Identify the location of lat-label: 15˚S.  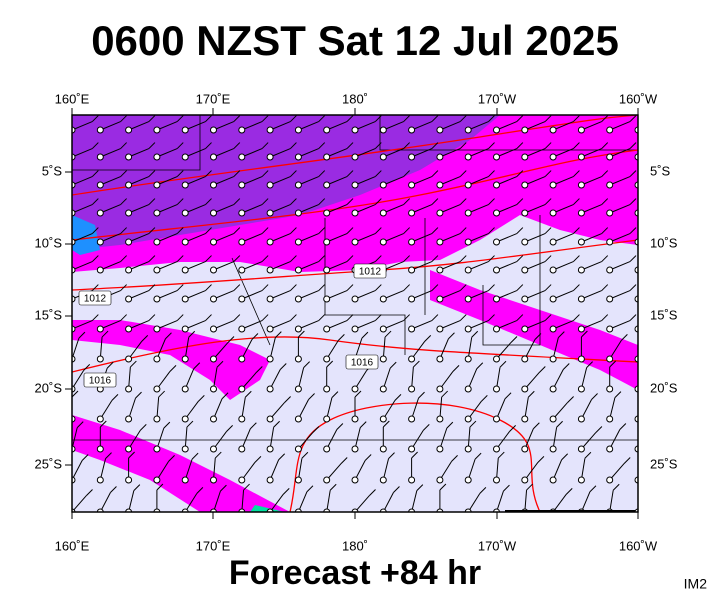
(664, 314).